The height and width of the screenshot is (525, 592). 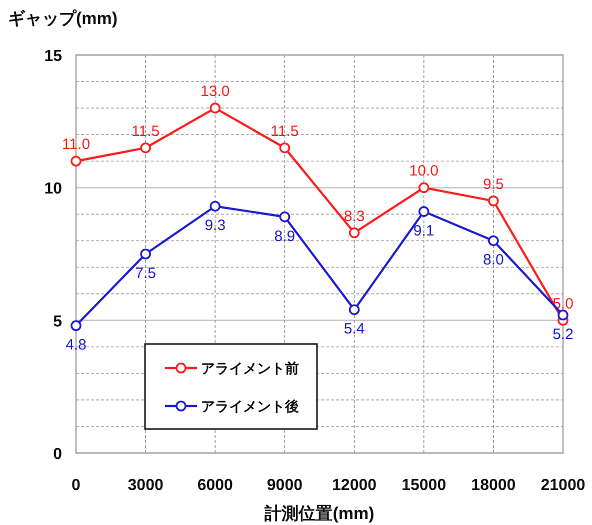 I want to click on data-label: 5.2, so click(x=563, y=335).